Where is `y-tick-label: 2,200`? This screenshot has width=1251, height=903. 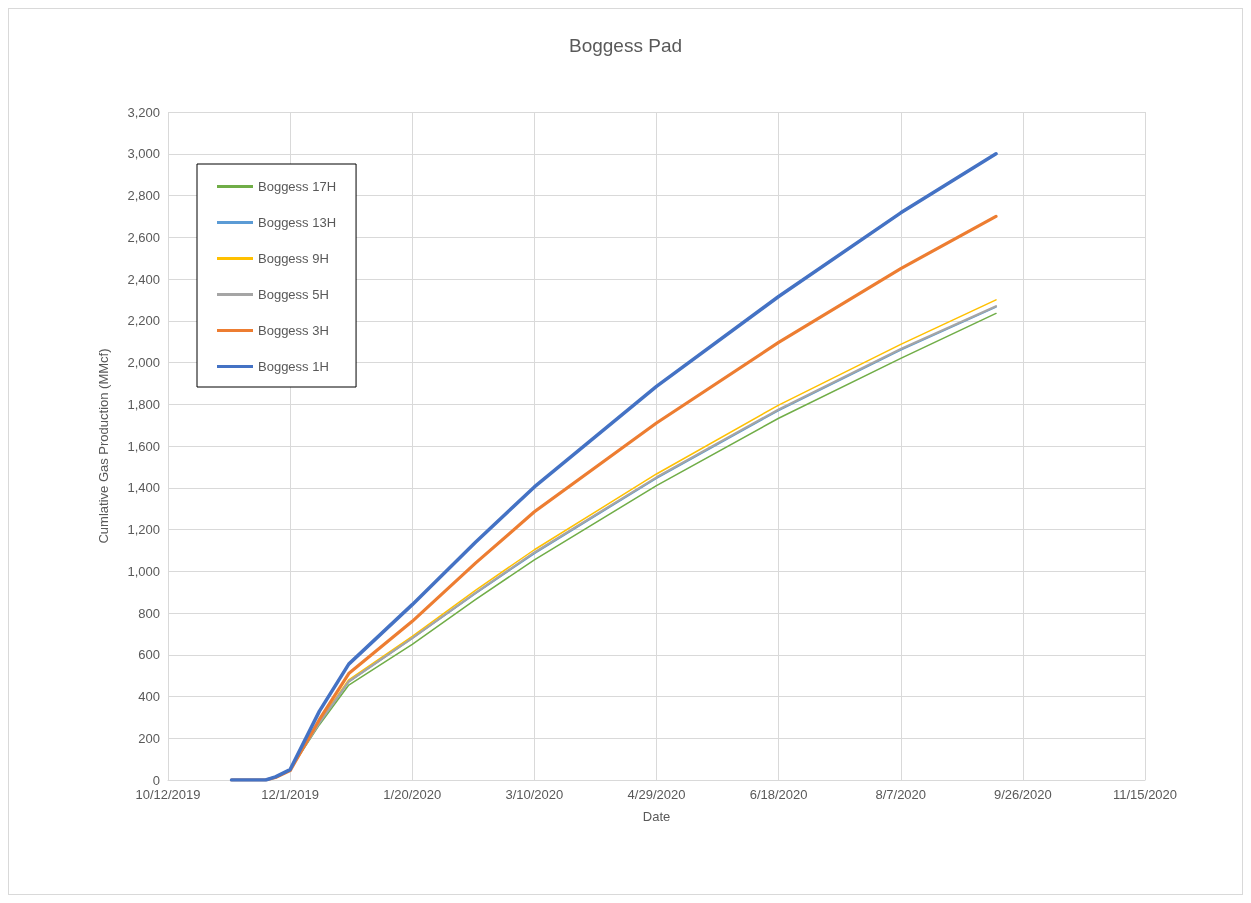
y-tick-label: 2,200 is located at coordinates (143, 321).